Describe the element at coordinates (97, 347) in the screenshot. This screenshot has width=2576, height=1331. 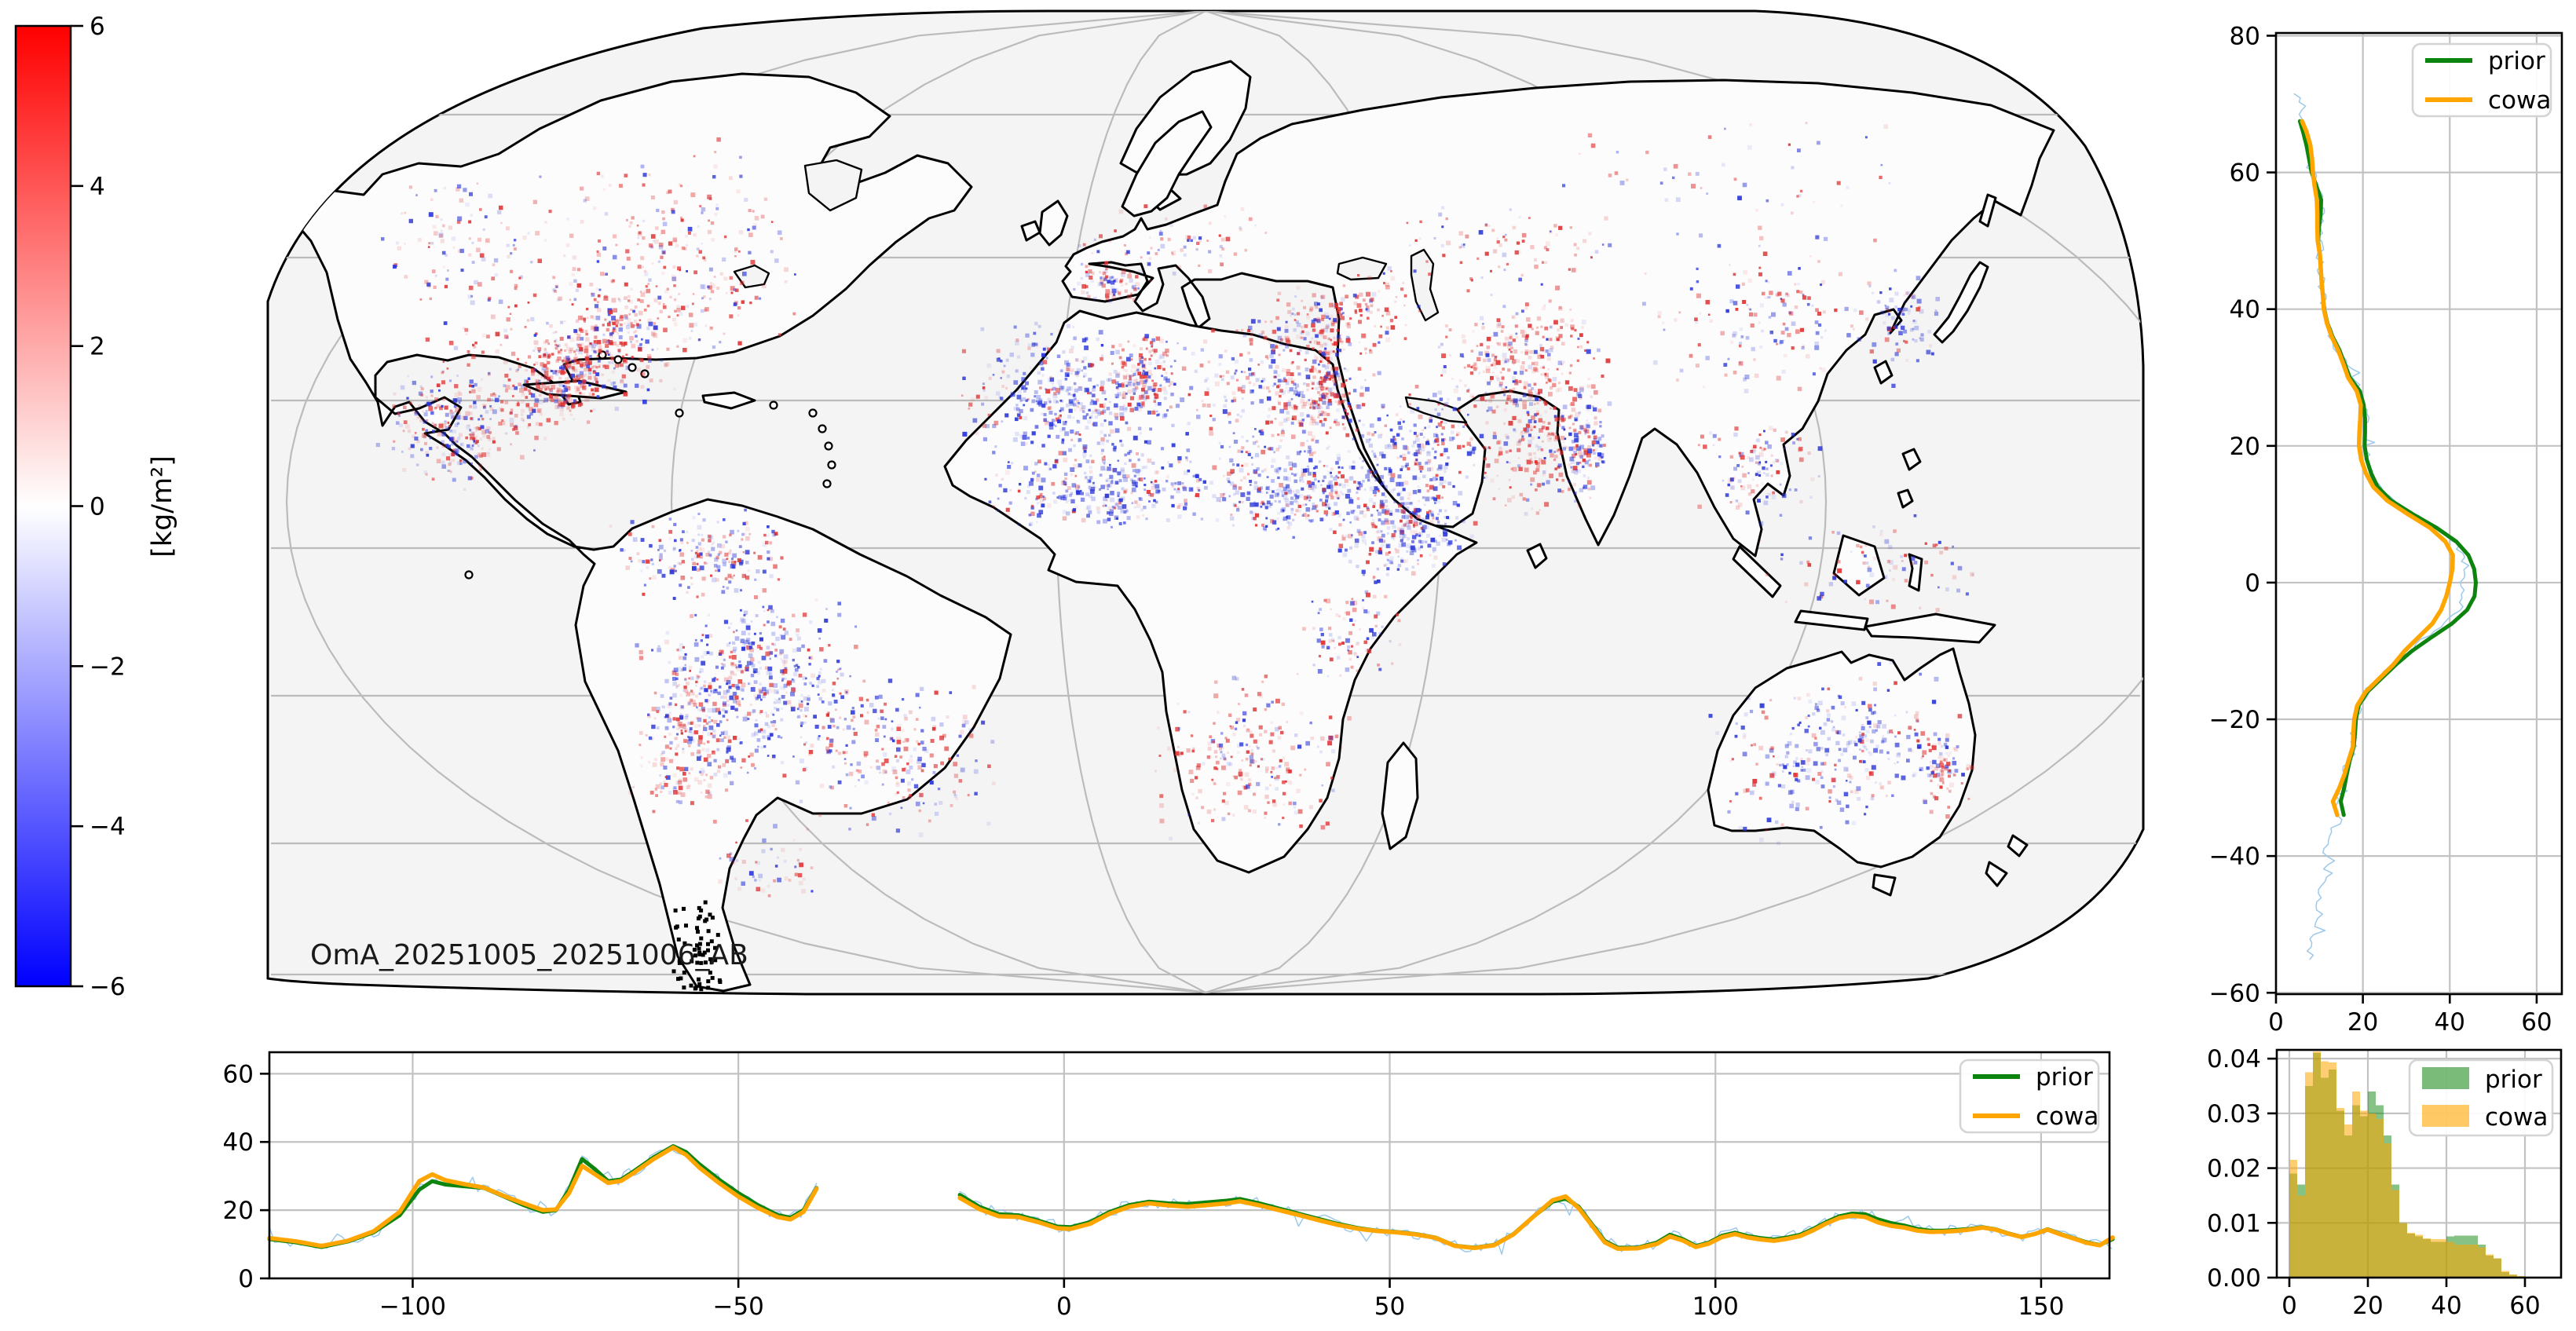
I see `colorbar-tick-label: 2` at that location.